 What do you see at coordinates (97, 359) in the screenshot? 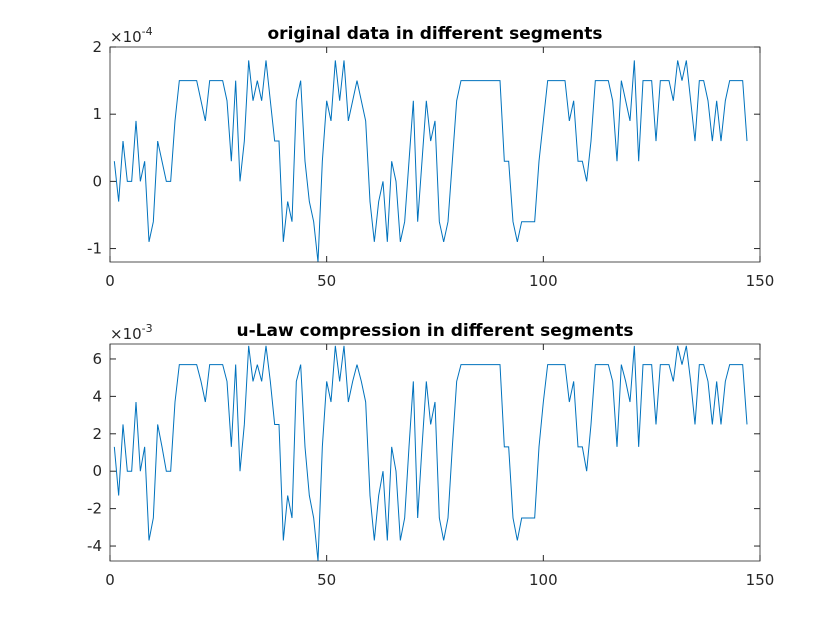
I see `y-tick-label: 6` at bounding box center [97, 359].